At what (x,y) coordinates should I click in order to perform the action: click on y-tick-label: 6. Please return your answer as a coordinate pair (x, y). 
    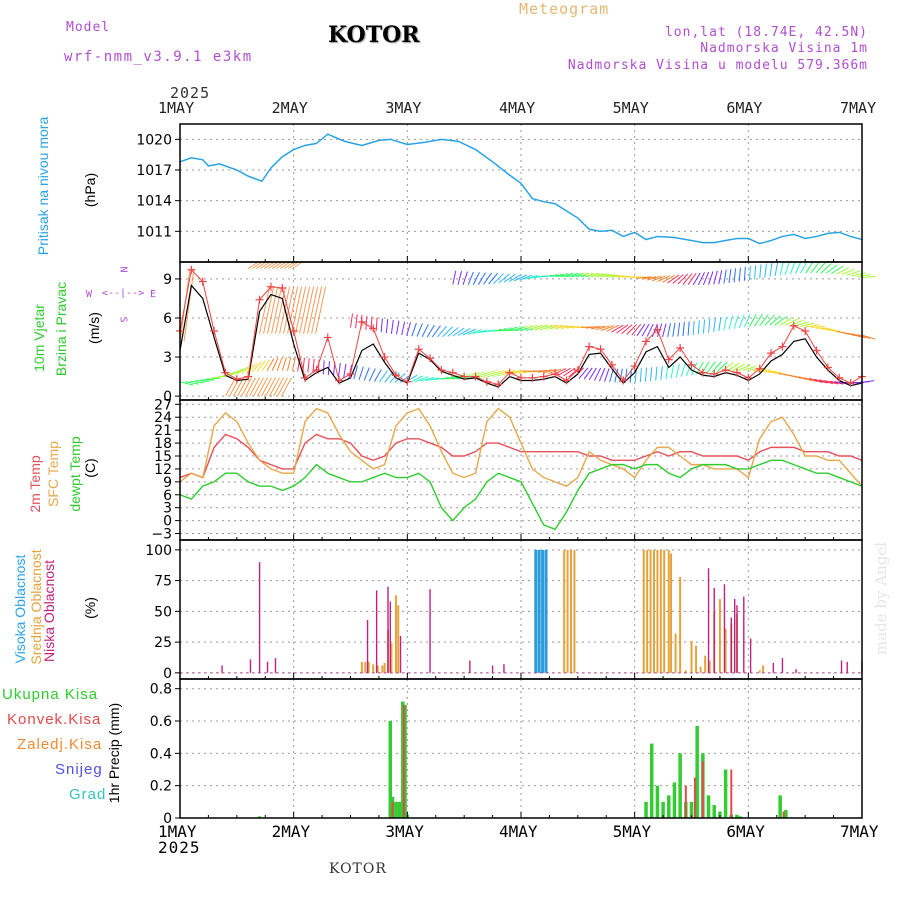
    Looking at the image, I should click on (167, 319).